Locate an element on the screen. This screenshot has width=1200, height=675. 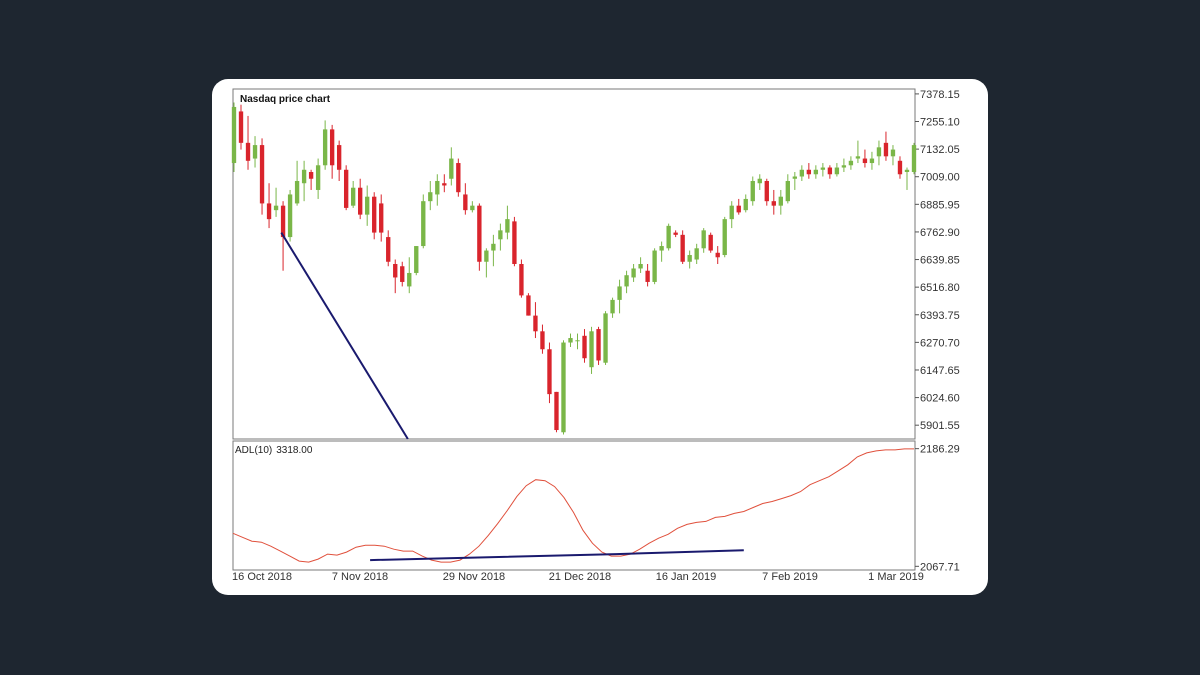
price-y-tick-label: 7009.00 is located at coordinates (940, 178).